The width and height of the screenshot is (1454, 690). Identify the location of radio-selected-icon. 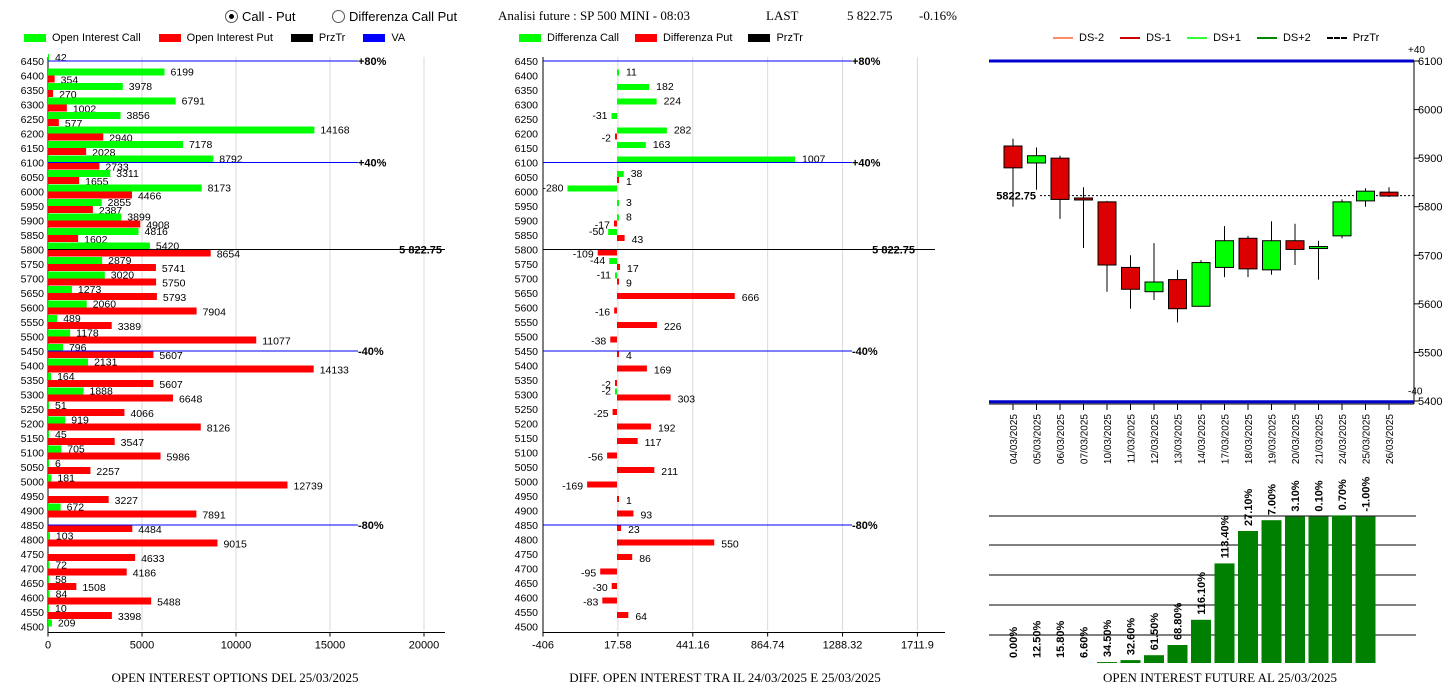
(231, 16).